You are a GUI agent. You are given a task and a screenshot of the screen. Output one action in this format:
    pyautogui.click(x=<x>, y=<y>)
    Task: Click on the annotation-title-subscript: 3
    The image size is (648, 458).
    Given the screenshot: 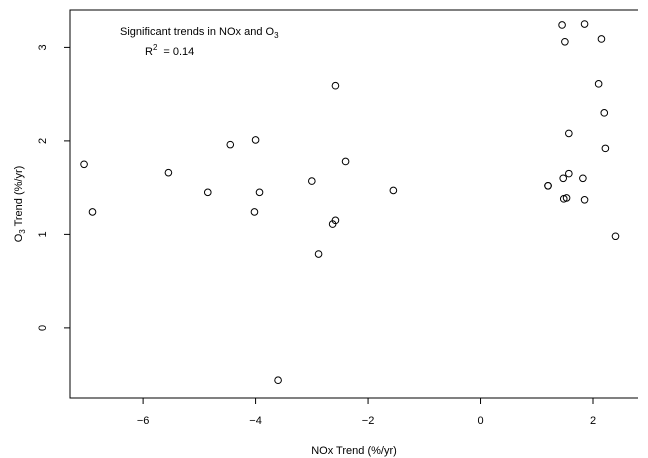 What is the action you would take?
    pyautogui.click(x=276, y=35)
    